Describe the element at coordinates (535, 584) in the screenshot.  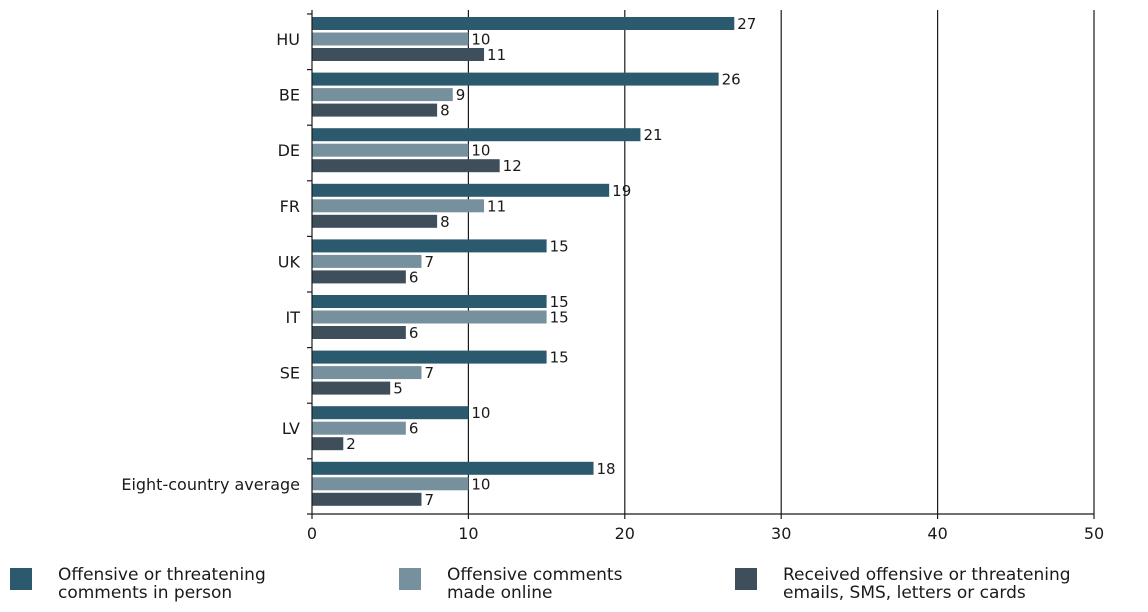
I see `legend-label-online: Offensive comments made online` at that location.